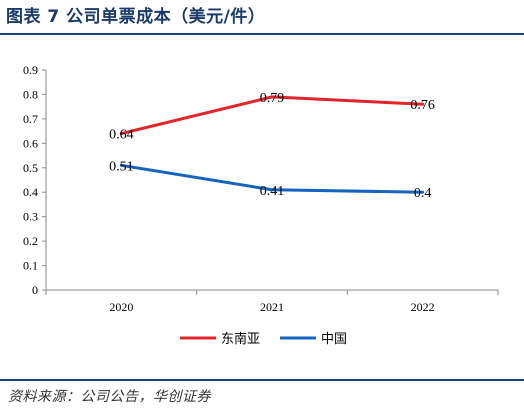 The image size is (524, 413). What do you see at coordinates (240, 339) in the screenshot?
I see `legend-label: 东南亚` at bounding box center [240, 339].